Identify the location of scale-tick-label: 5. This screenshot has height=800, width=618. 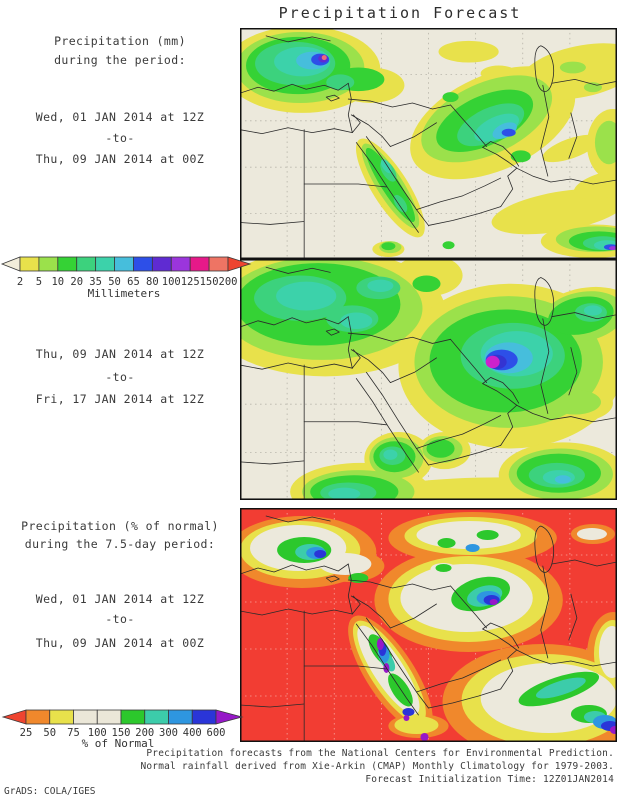
(39, 282).